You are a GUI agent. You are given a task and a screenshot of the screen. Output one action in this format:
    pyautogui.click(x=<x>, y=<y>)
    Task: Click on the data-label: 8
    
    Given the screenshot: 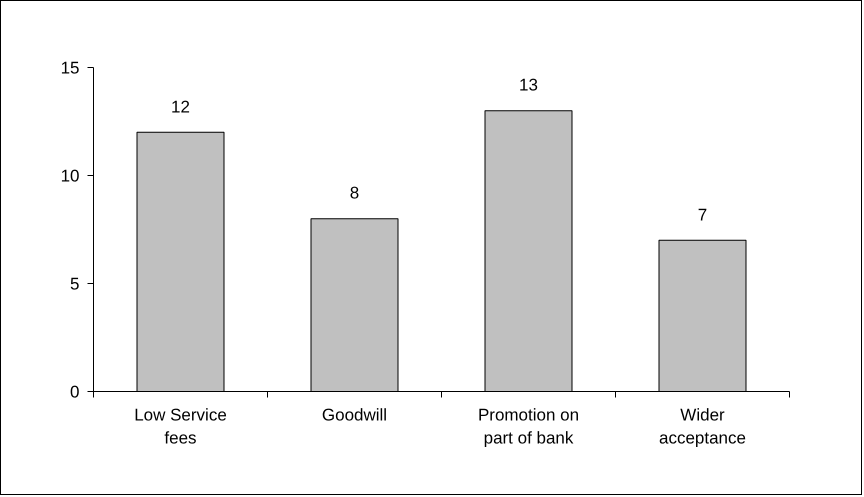 What is the action you would take?
    pyautogui.click(x=355, y=193)
    